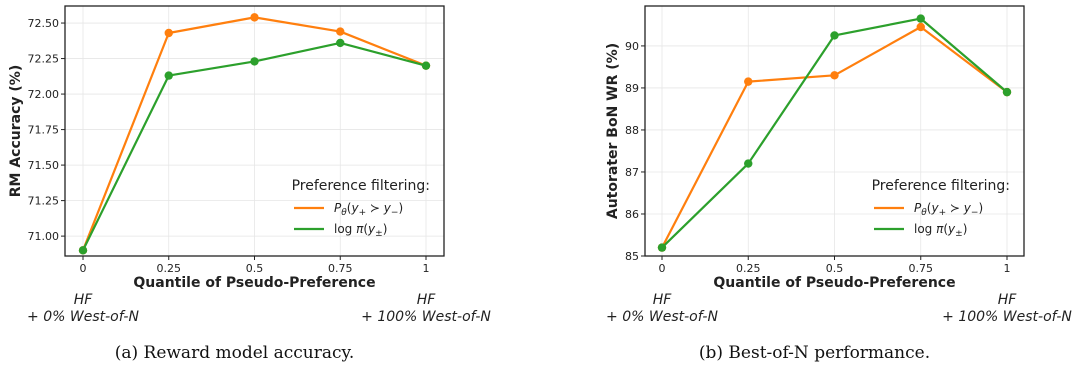  What do you see at coordinates (632, 46) in the screenshot?
I see `y-tick-label-5: 90` at bounding box center [632, 46].